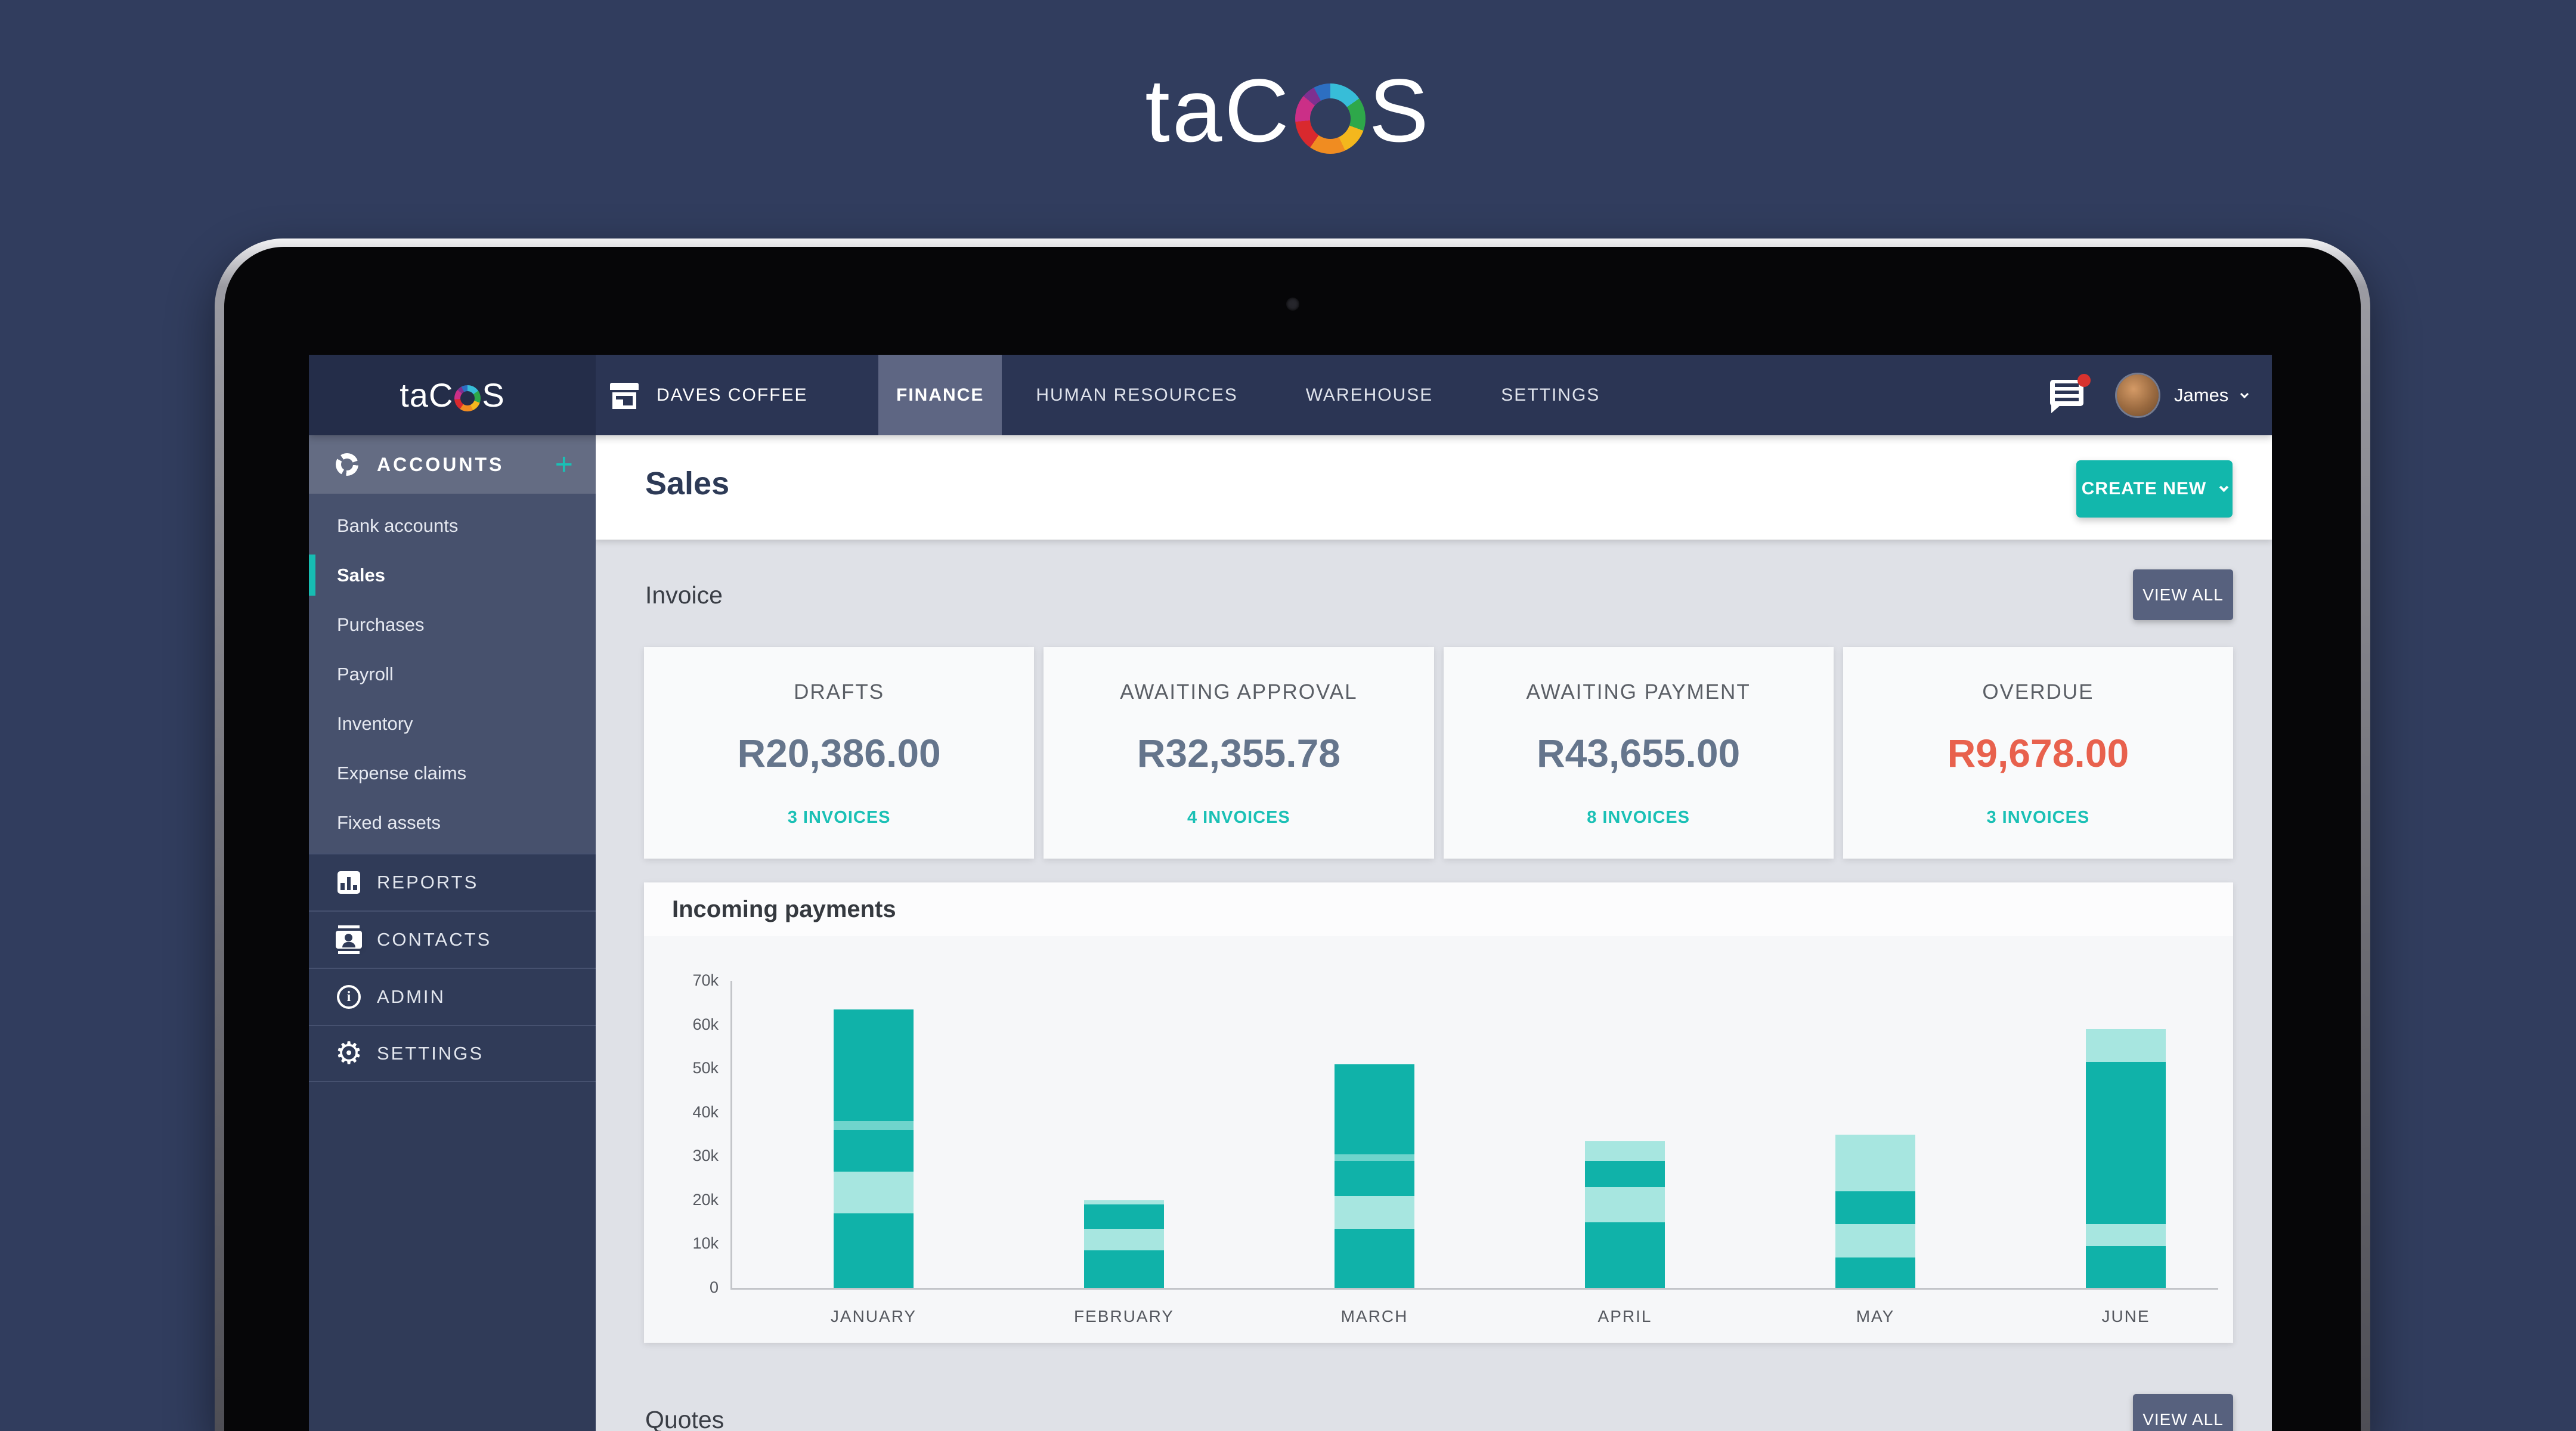 This screenshot has height=1431, width=2576. I want to click on invoice-card-overdue: OVERDUE R9,678.00 3 INVOICES, so click(2038, 753).